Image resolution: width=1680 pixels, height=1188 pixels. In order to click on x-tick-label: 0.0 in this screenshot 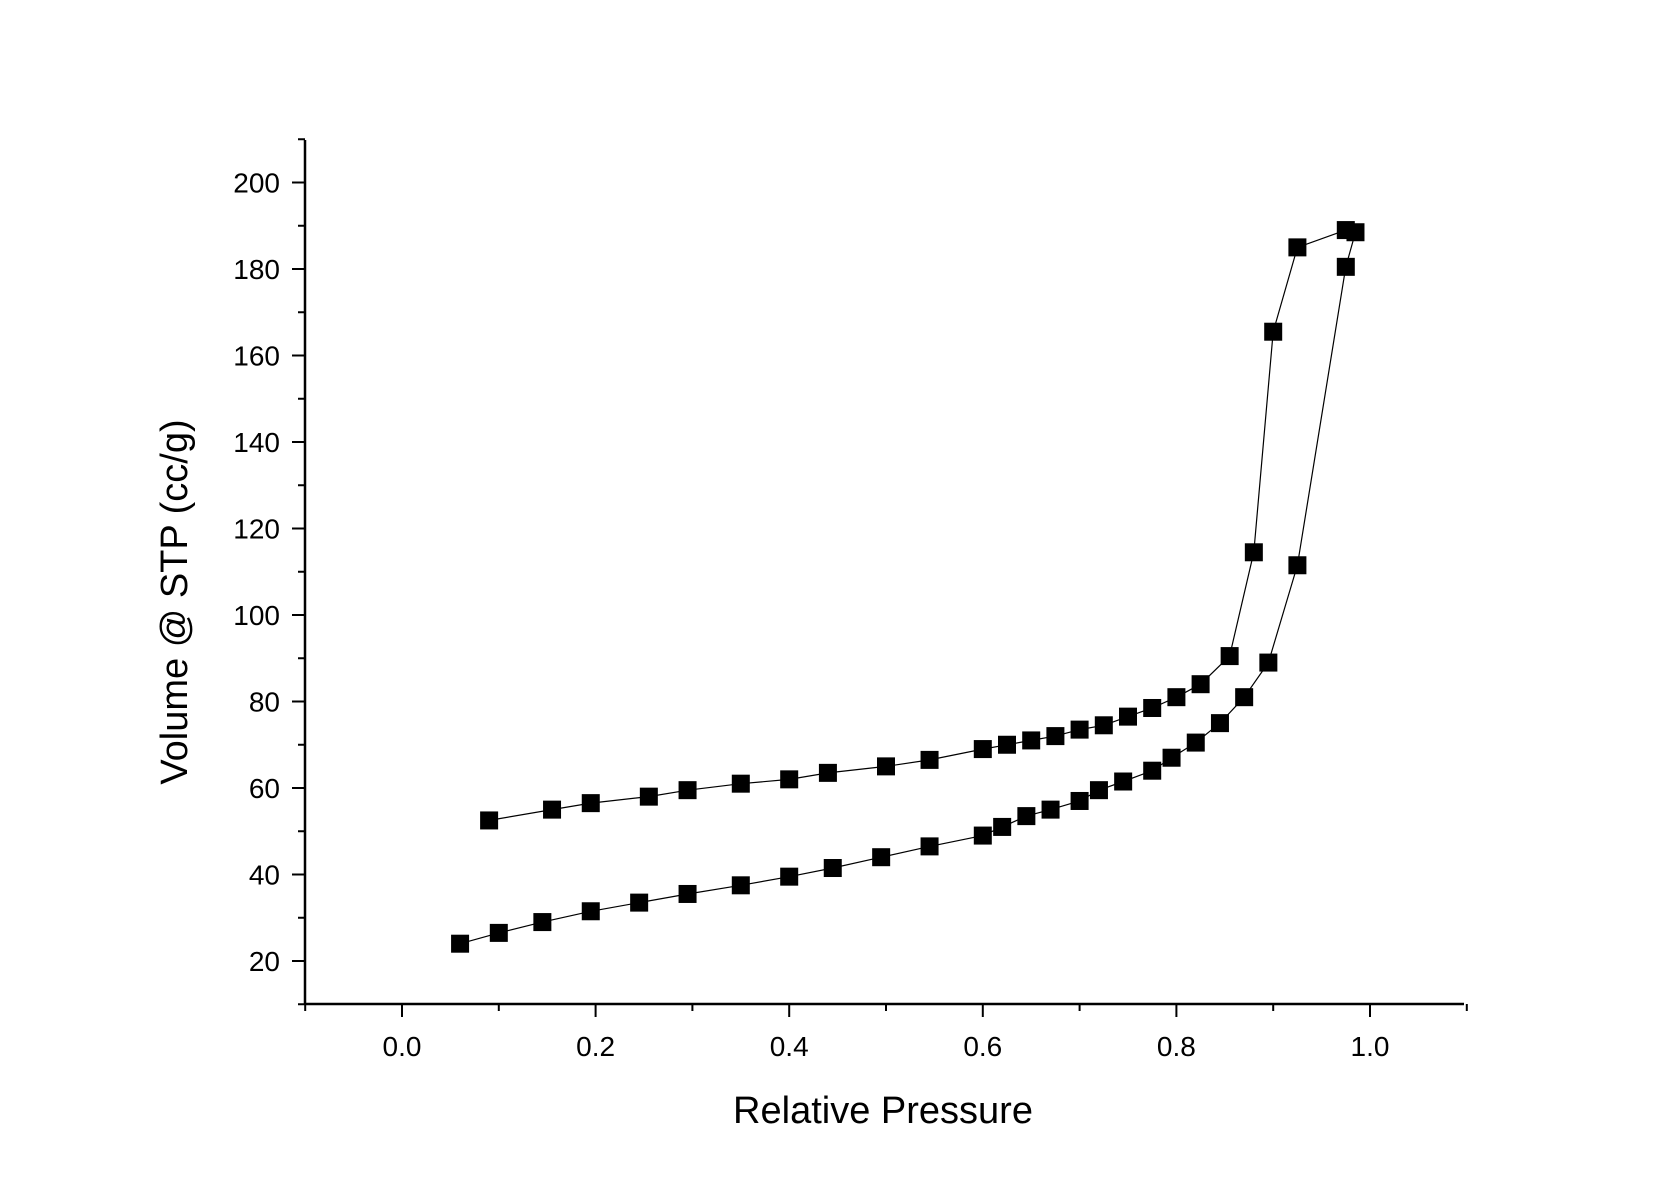, I will do `click(402, 1046)`.